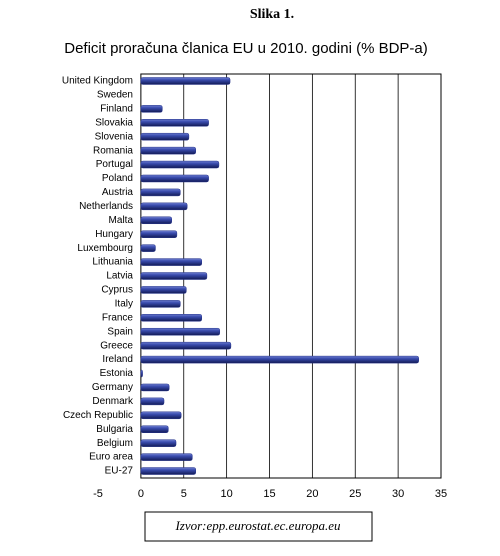 The width and height of the screenshot is (500, 556). What do you see at coordinates (115, 95) in the screenshot?
I see `y-tick-label: Sweden` at bounding box center [115, 95].